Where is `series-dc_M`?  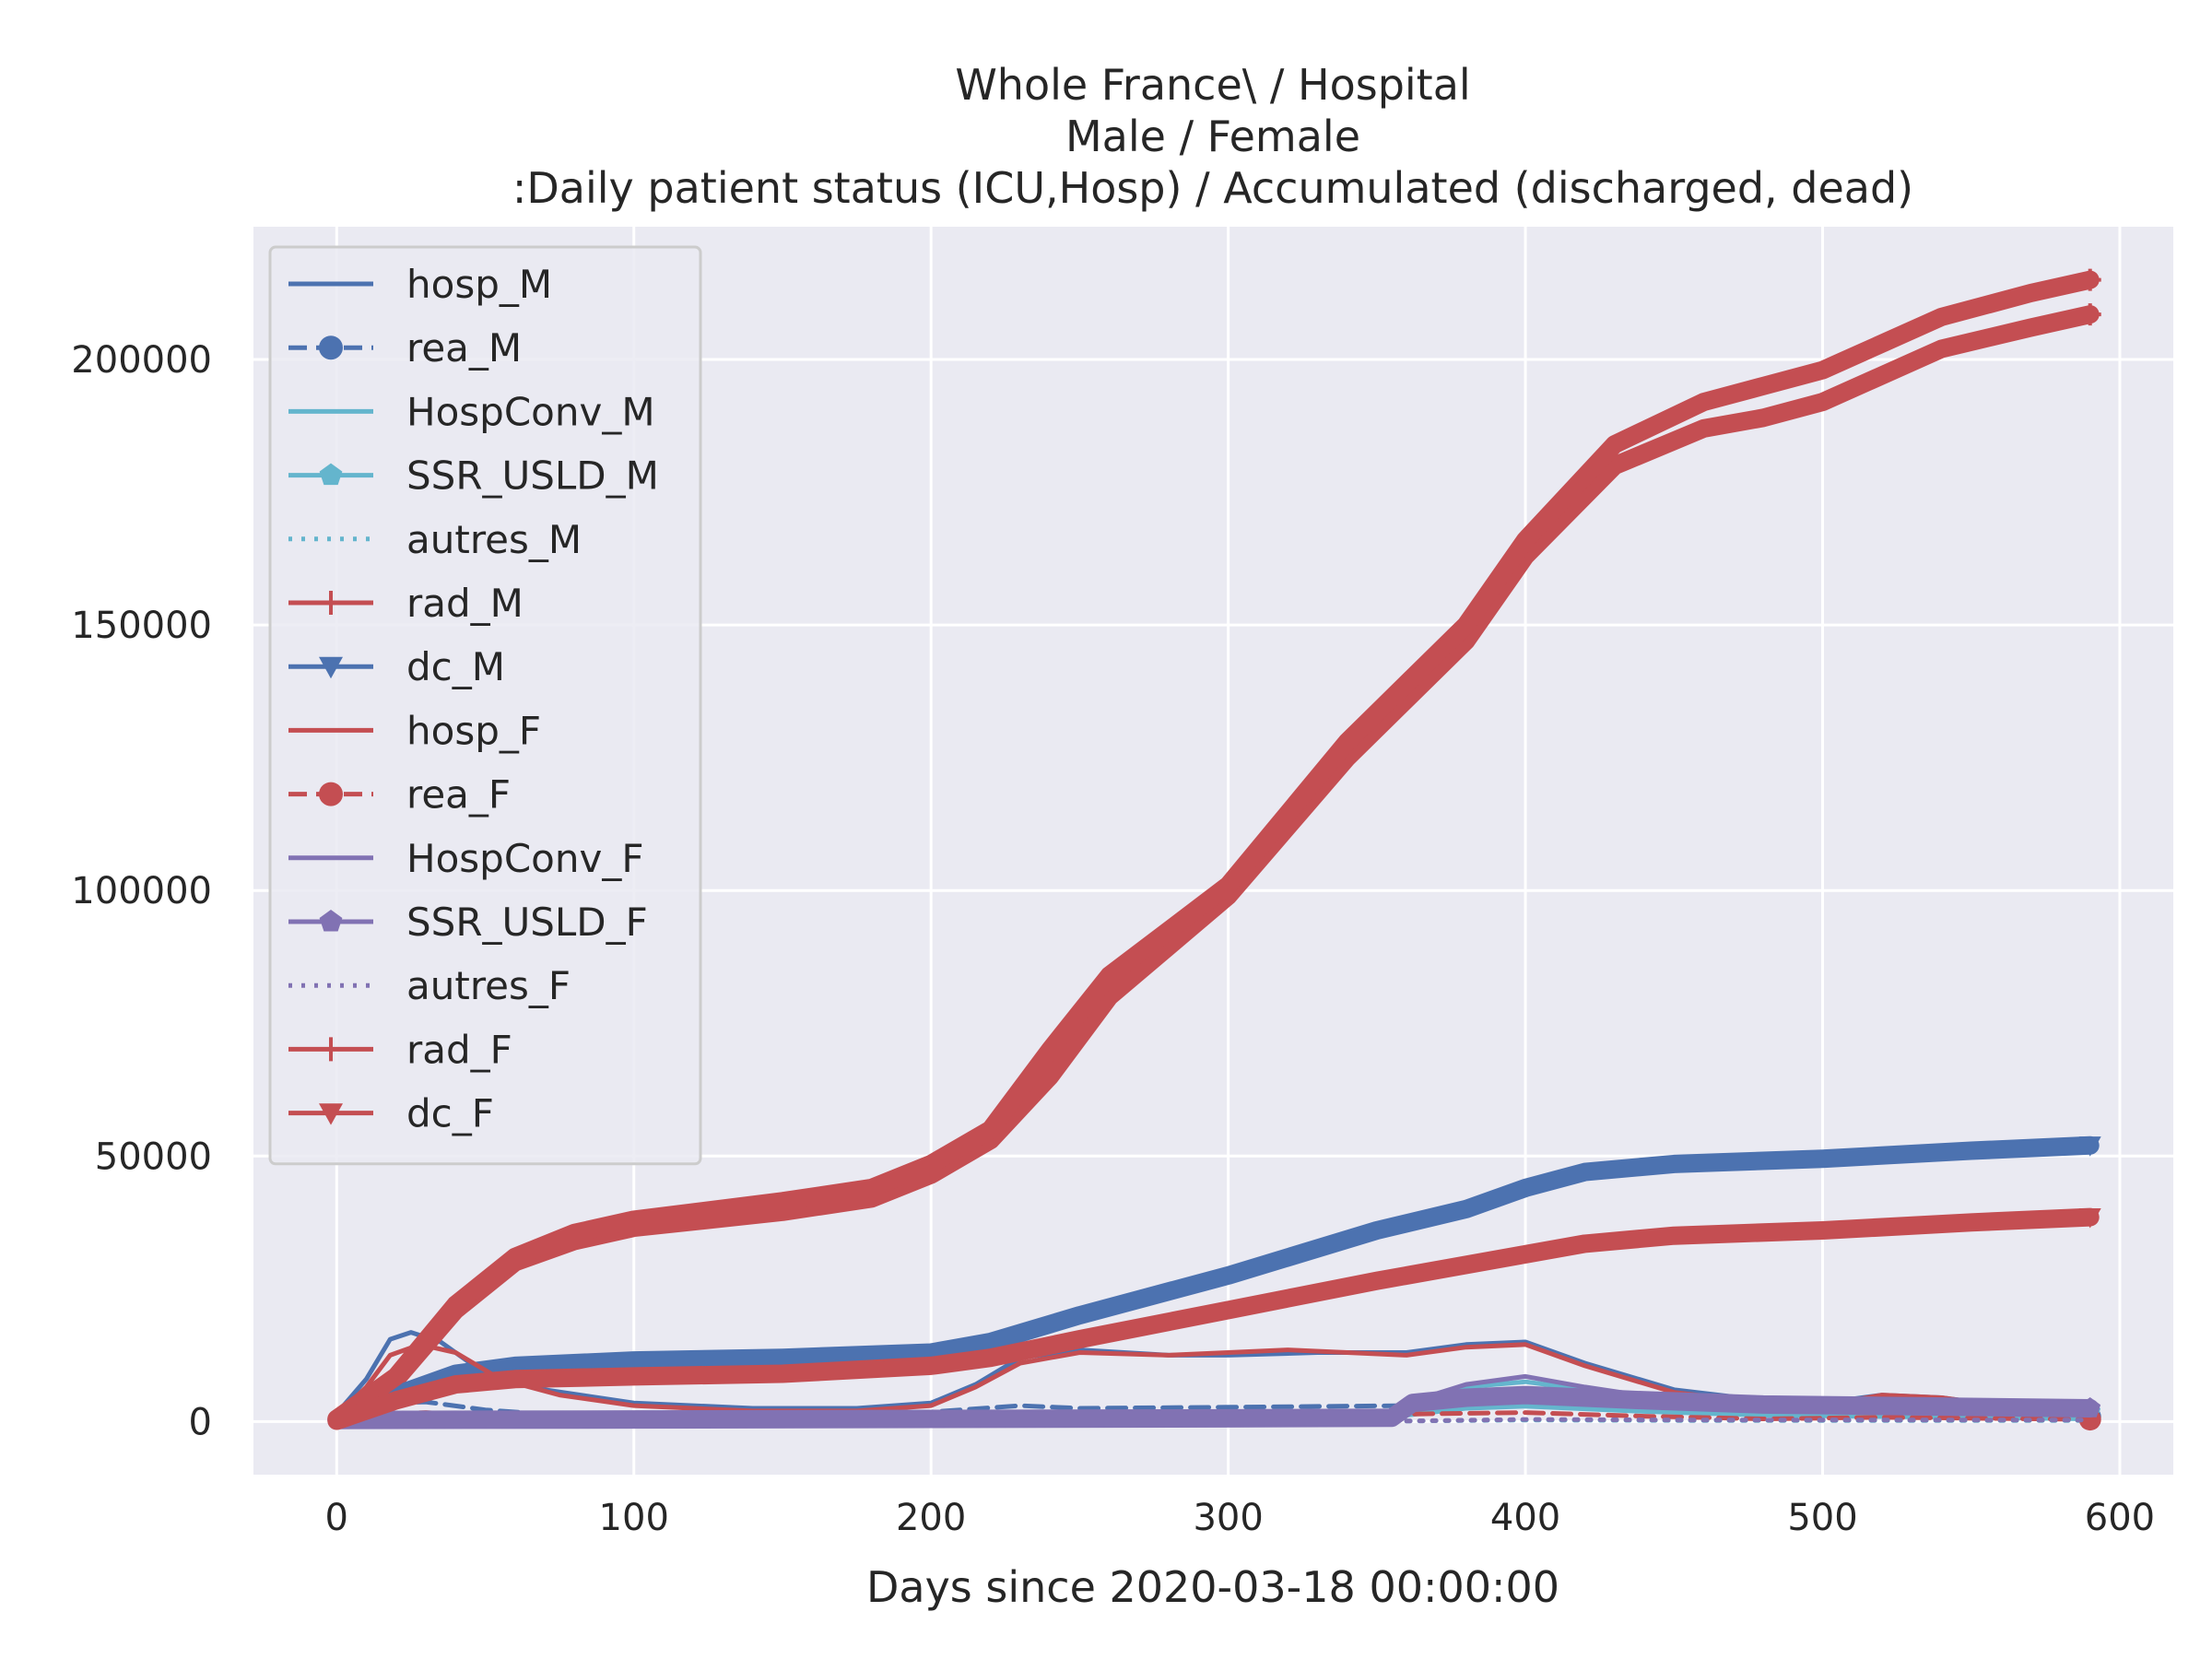
series-dc_M is located at coordinates (1214, 1282).